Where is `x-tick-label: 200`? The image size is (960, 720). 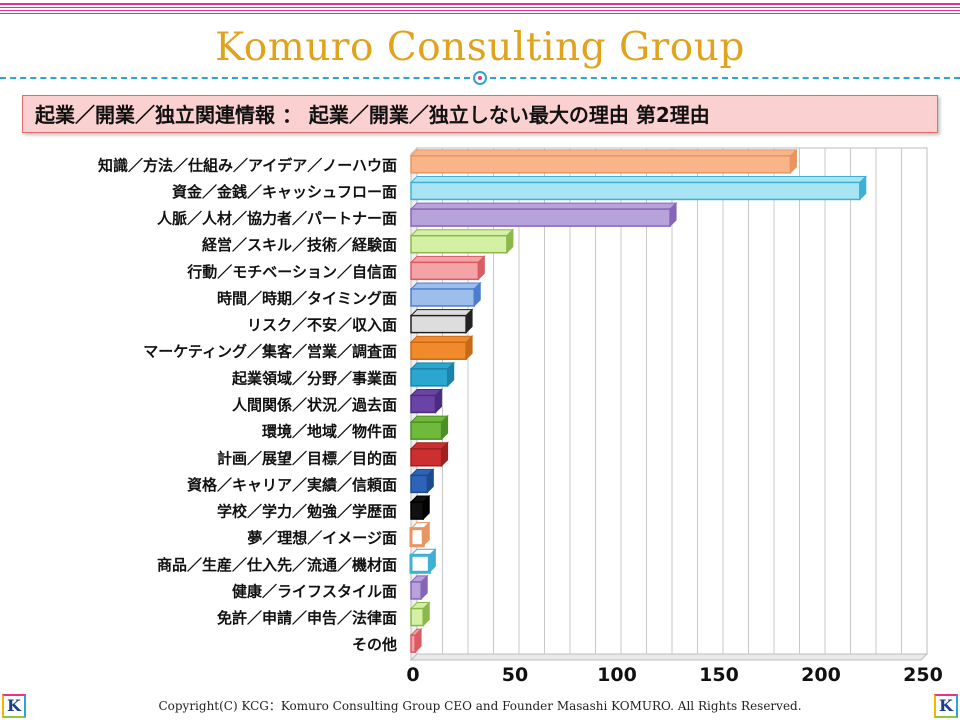
x-tick-label: 200 is located at coordinates (821, 675).